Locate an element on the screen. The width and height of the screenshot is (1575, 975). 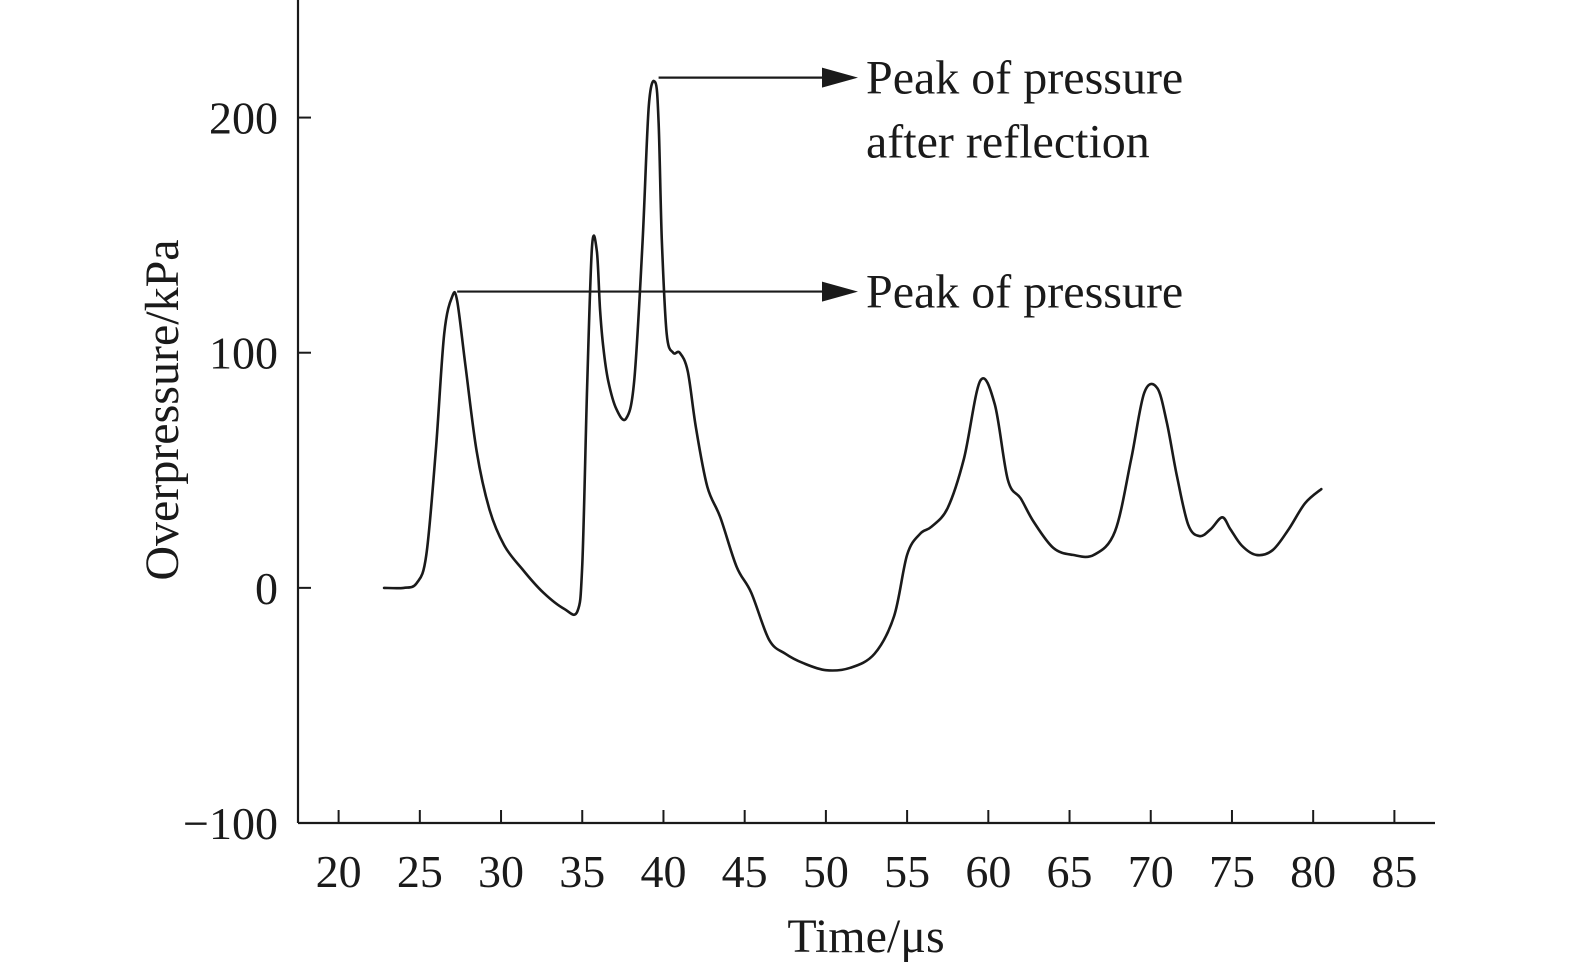
x-tick-label-55: 55 is located at coordinates (907, 871).